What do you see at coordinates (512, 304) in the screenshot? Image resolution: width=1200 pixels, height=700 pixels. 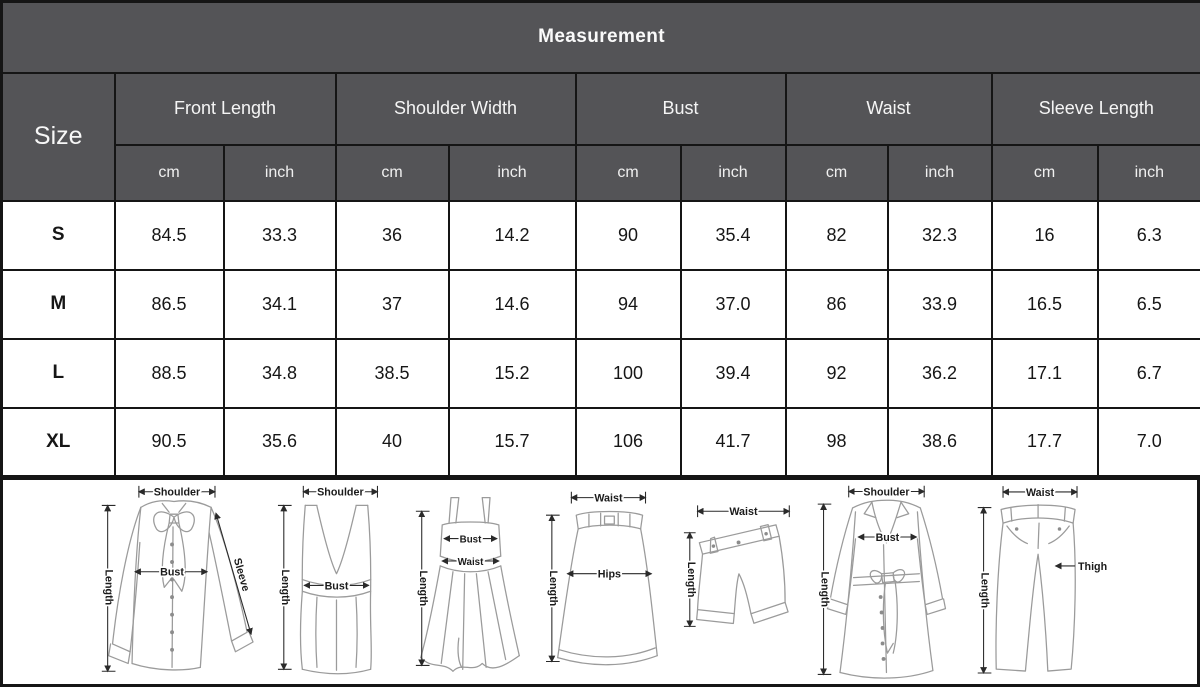 I see `value-cell: 14.6` at bounding box center [512, 304].